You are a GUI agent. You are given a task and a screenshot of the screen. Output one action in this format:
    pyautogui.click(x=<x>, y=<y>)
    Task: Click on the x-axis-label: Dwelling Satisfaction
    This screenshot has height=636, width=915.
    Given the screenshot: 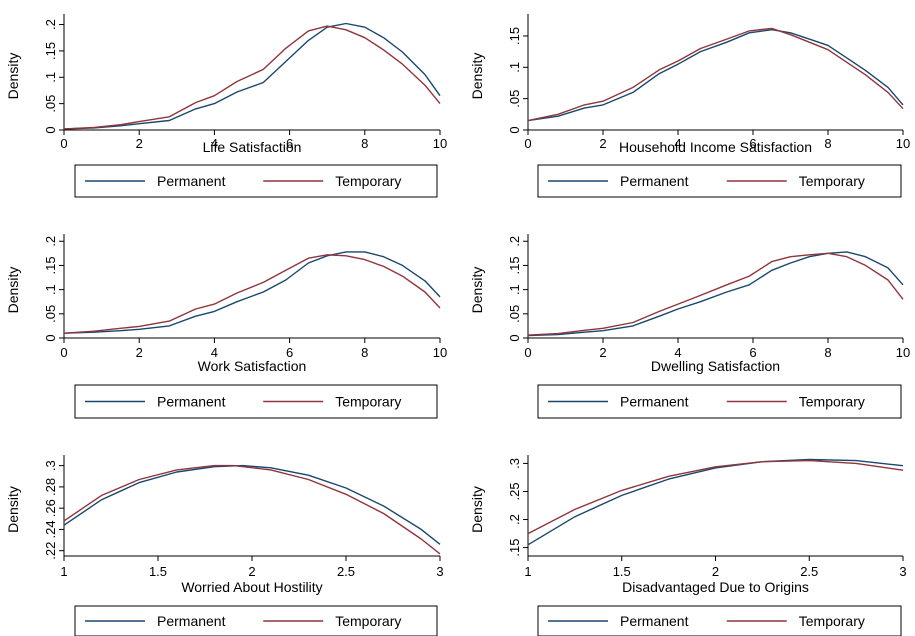 What is the action you would take?
    pyautogui.click(x=715, y=366)
    